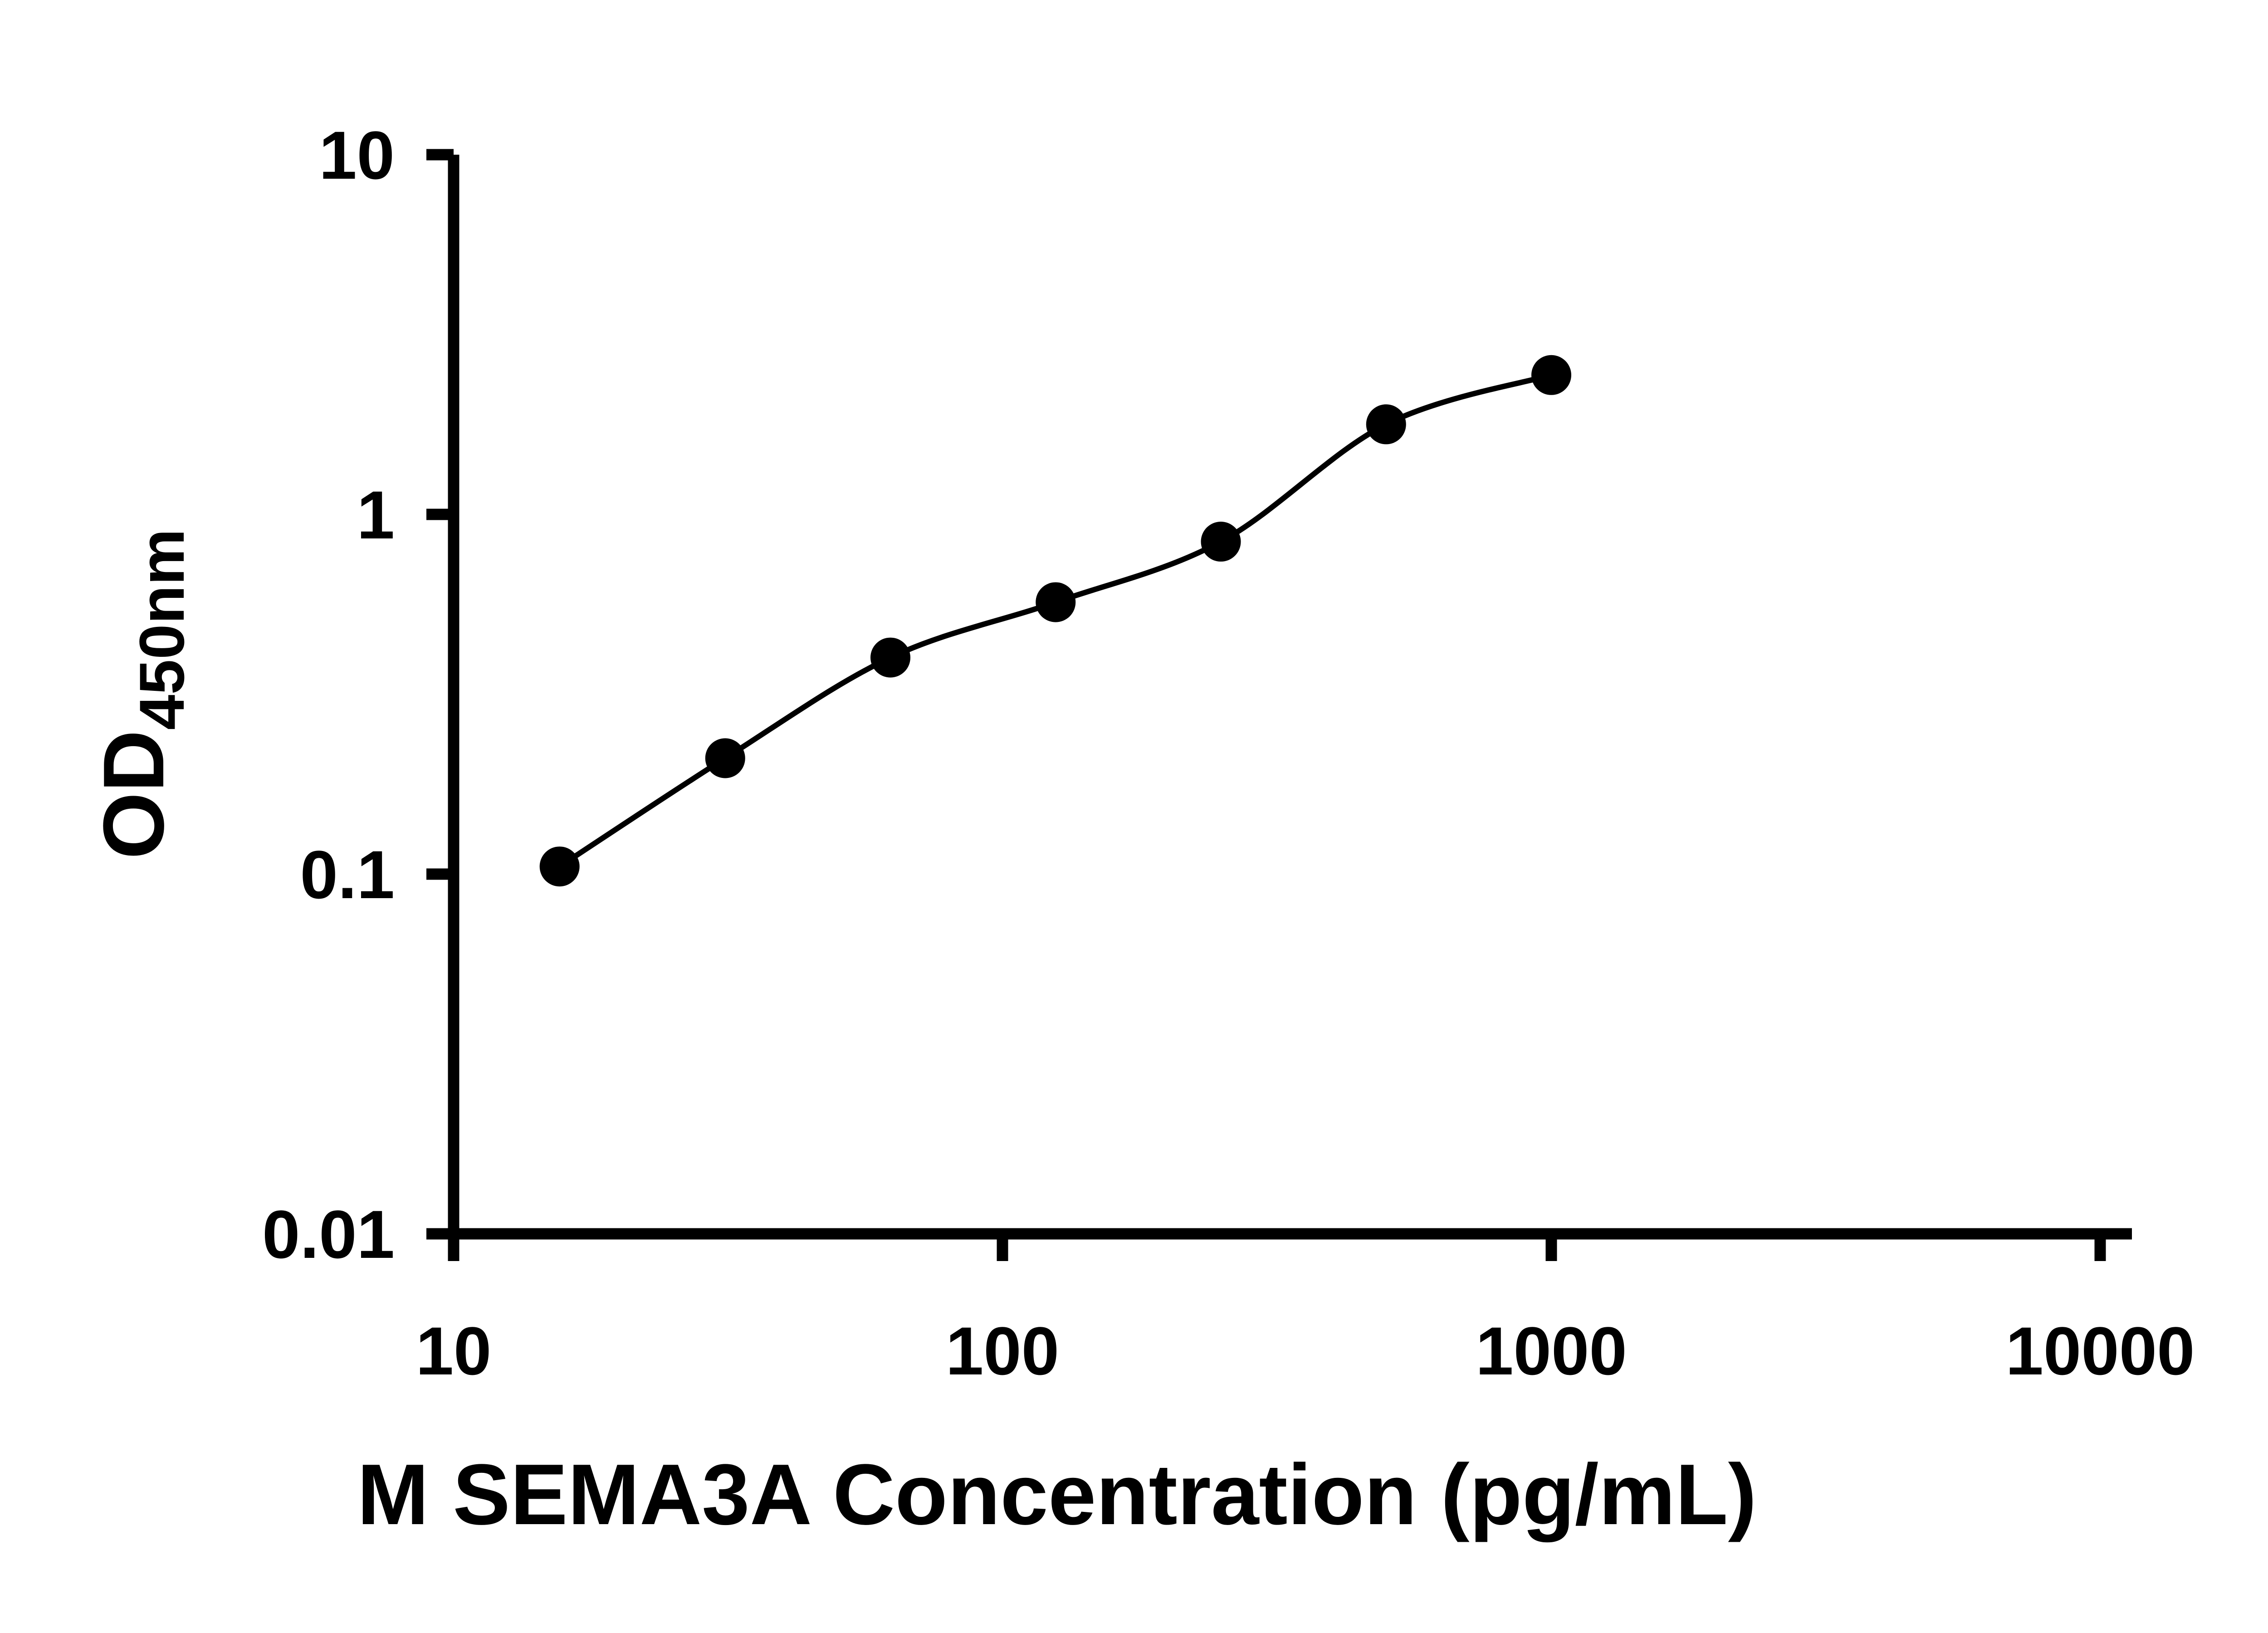  I want to click on x-tick-label: 1000, so click(1551, 1351).